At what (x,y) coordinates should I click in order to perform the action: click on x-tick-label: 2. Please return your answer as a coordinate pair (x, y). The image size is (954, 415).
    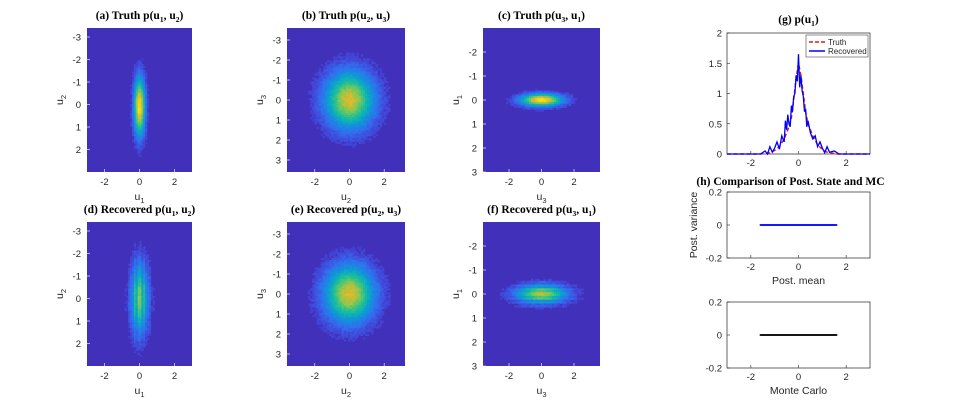
    Looking at the image, I should click on (573, 182).